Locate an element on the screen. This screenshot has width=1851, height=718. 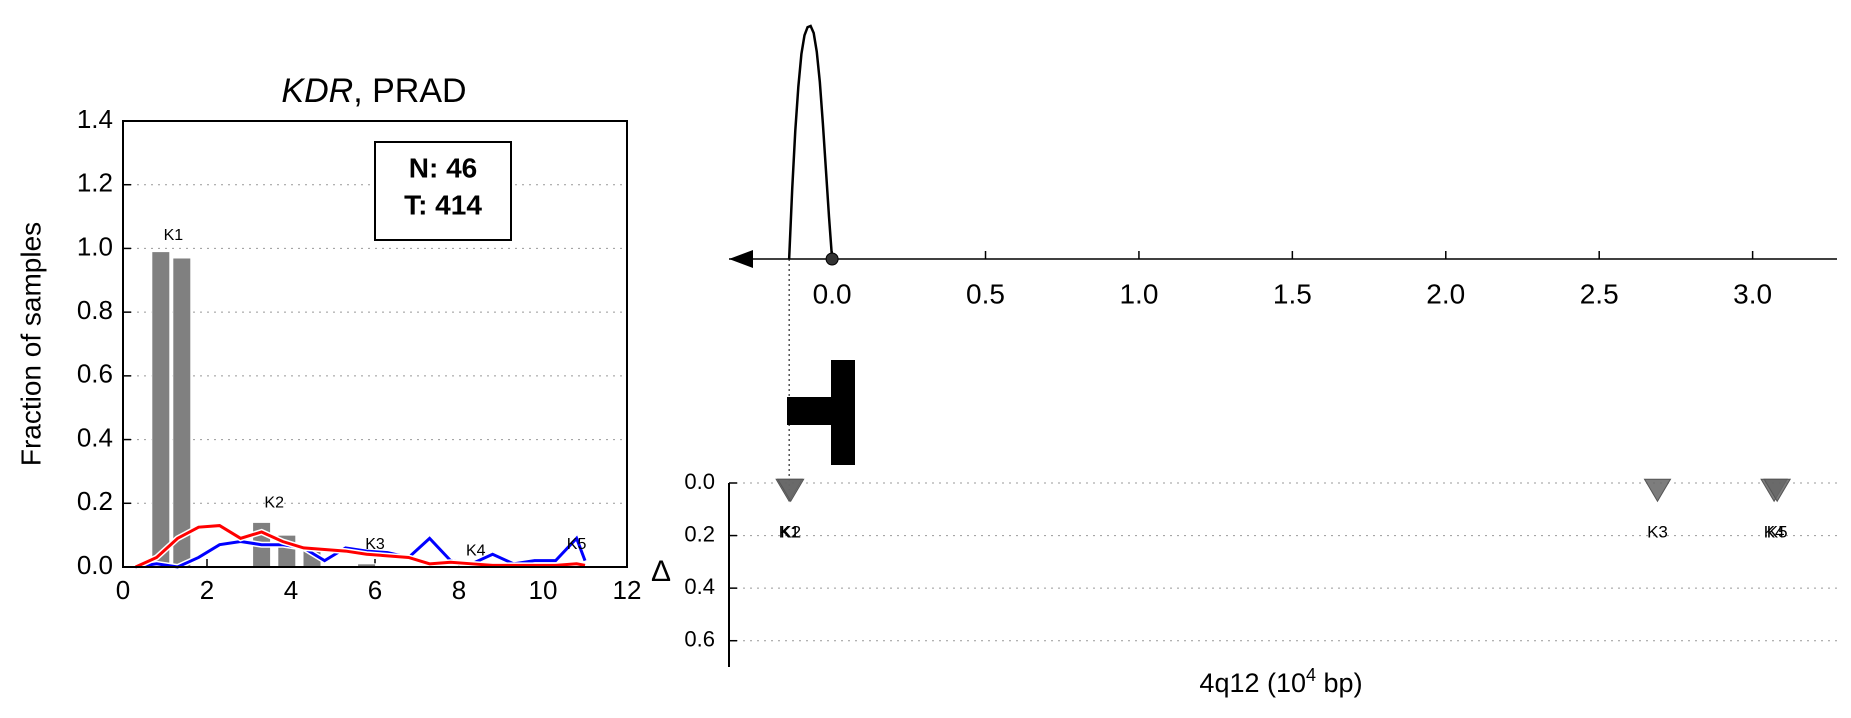
legend-box is located at coordinates (443, 191).